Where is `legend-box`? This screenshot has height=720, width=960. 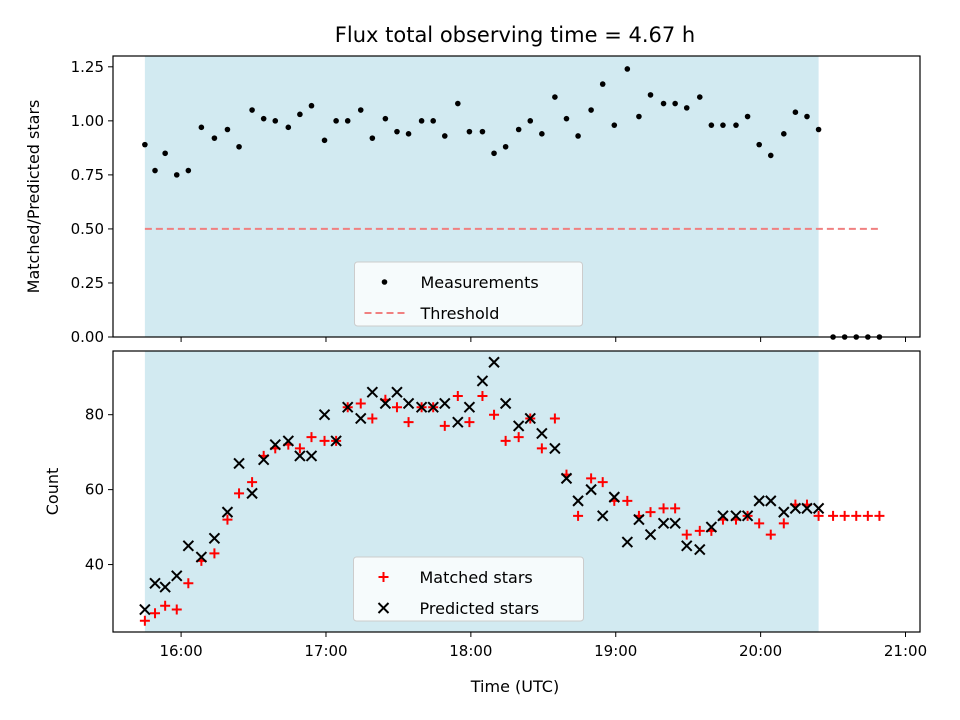
legend-box is located at coordinates (468, 294).